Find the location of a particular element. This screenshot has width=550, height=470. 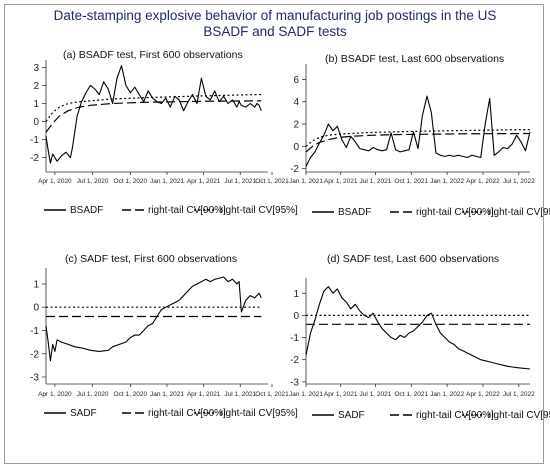

figure-title-line-2: BSADF and SADF tests is located at coordinates (275, 31).